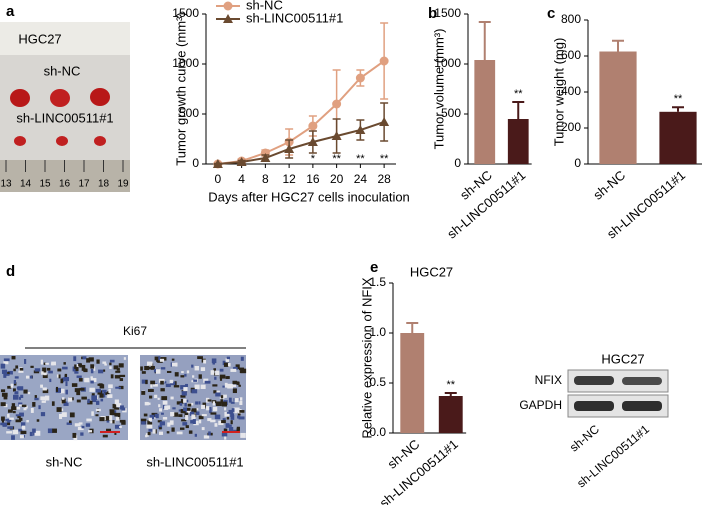 The width and height of the screenshot is (708, 505). Describe the element at coordinates (571, 55) in the screenshot. I see `y-tick-label: 600` at that location.